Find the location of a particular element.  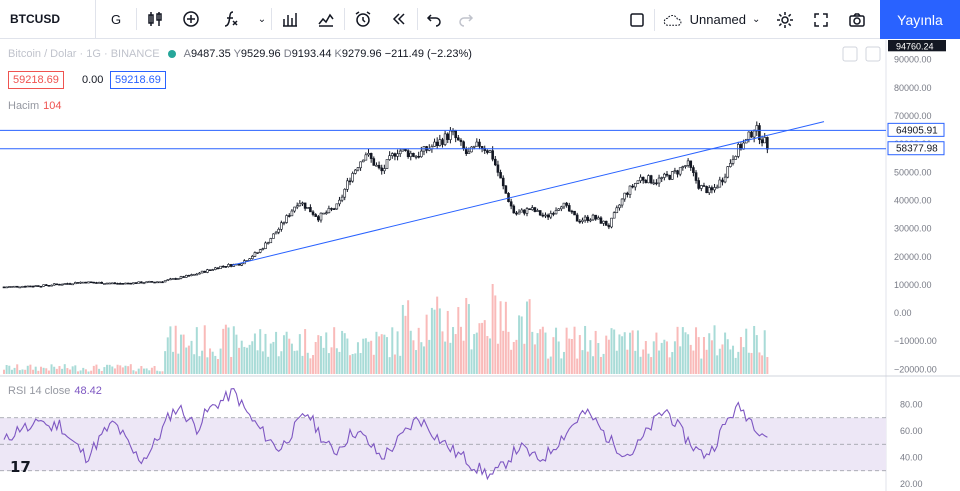

templates-button is located at coordinates (290, 19).